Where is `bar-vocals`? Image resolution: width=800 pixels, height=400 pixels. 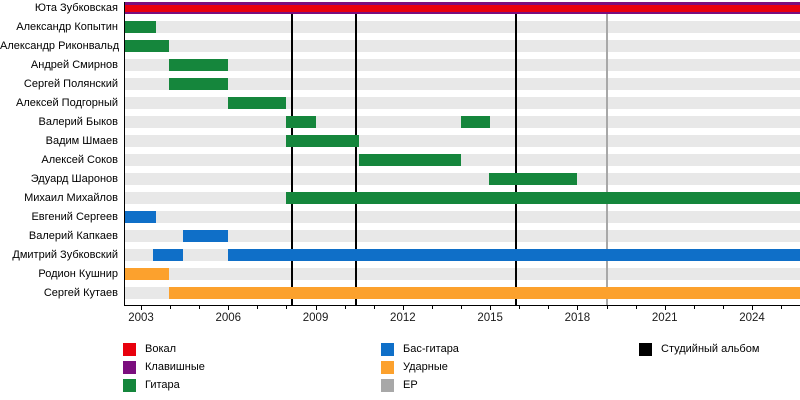
bar-vocals is located at coordinates (462, 8).